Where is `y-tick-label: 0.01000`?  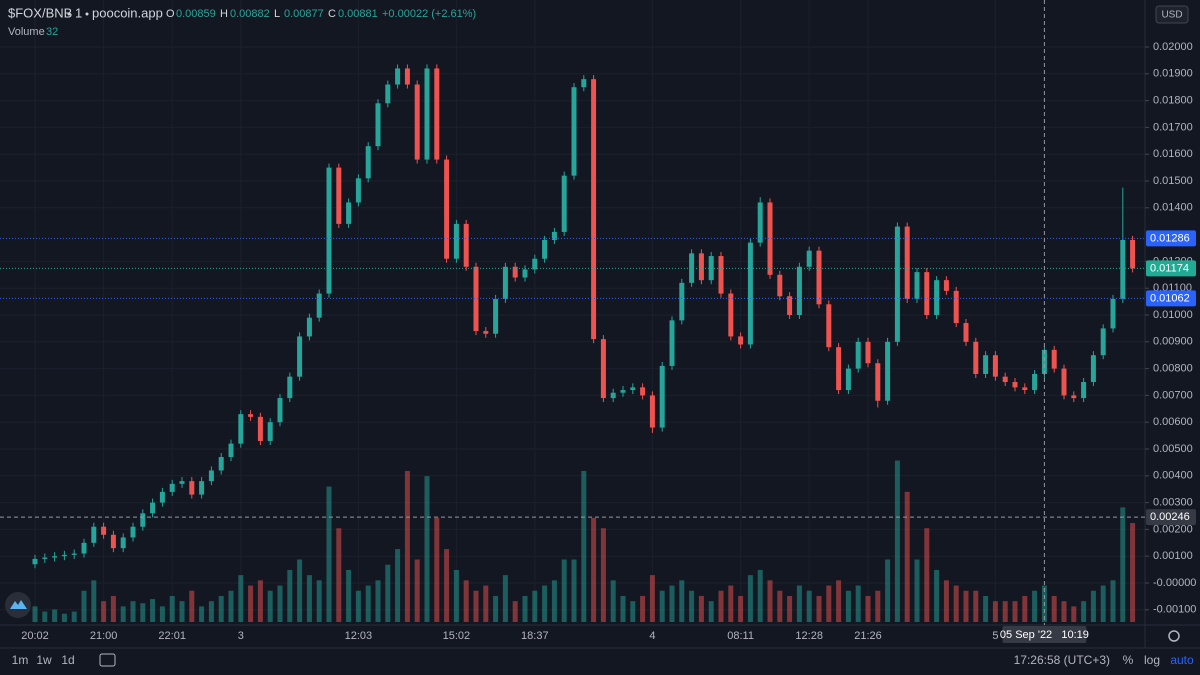 y-tick-label: 0.01000 is located at coordinates (1173, 315).